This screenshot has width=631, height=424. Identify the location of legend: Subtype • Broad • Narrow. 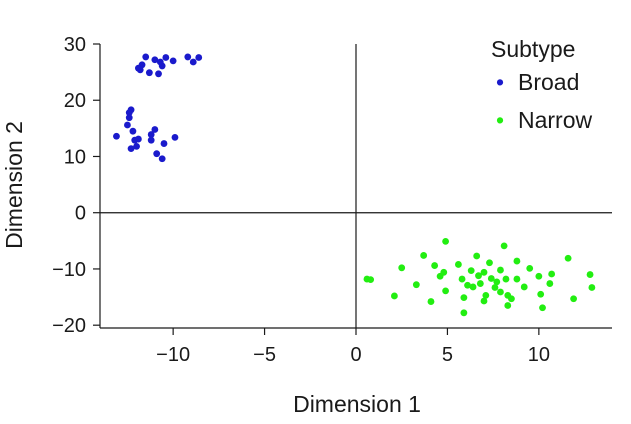
(542, 84).